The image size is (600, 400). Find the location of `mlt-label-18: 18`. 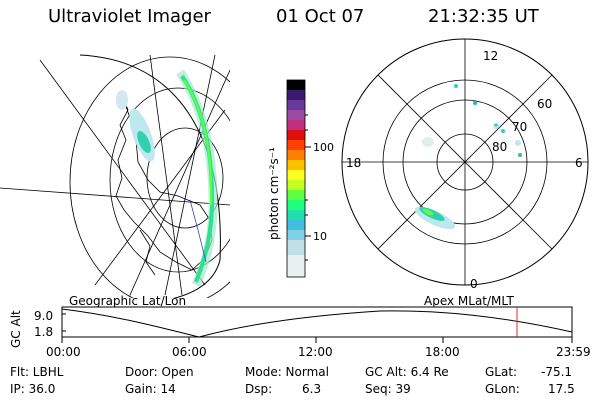

mlt-label-18: 18 is located at coordinates (353, 163).